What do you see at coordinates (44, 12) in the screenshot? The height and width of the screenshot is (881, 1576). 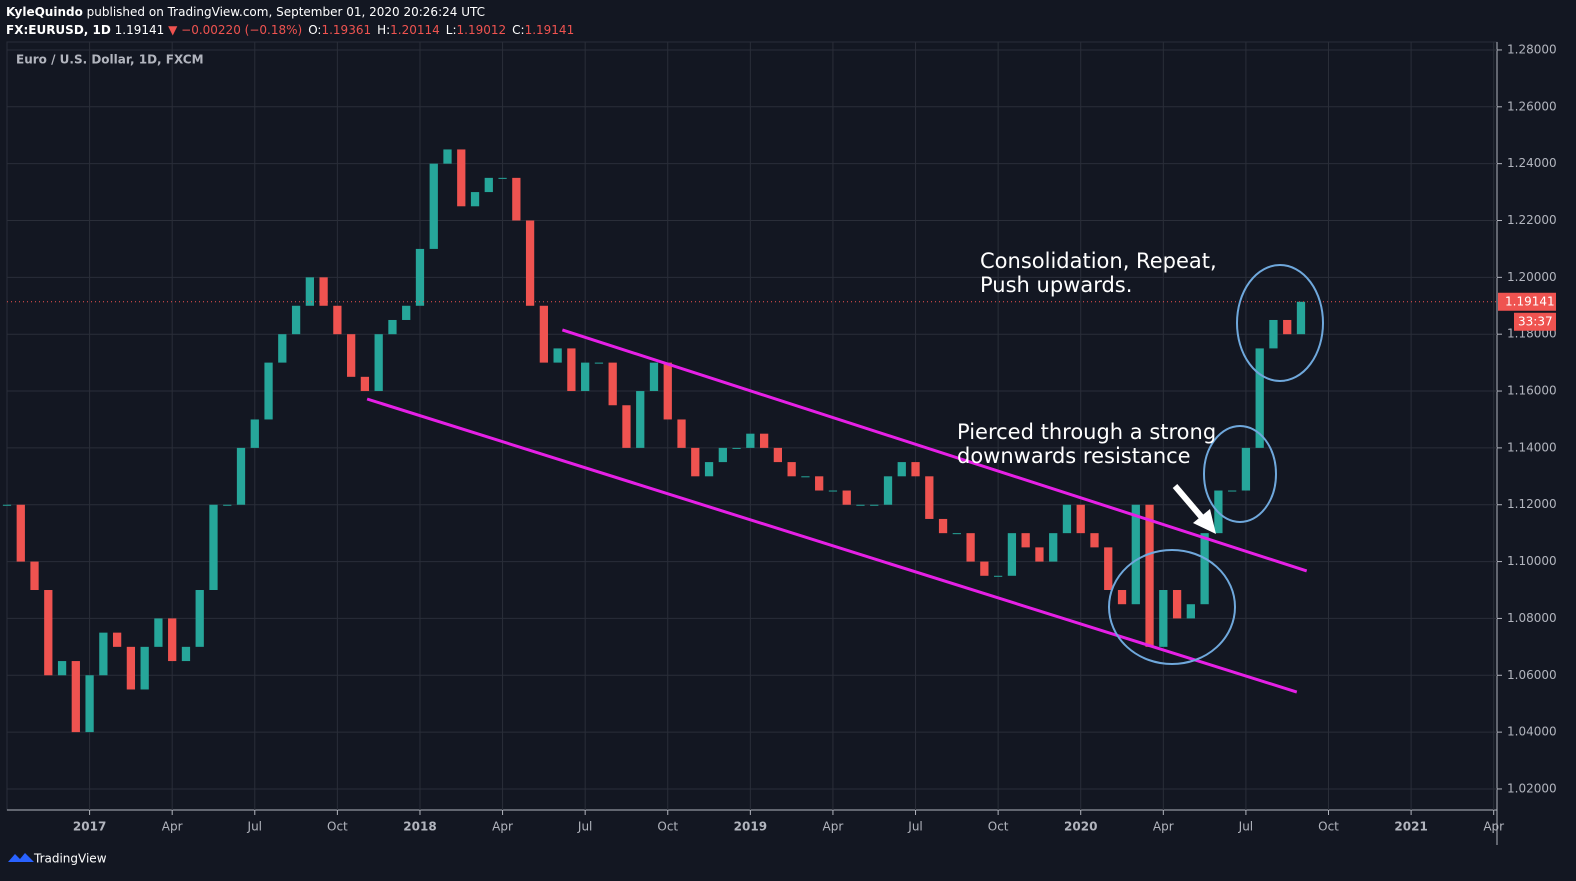 I see `author: KyleQuindo` at bounding box center [44, 12].